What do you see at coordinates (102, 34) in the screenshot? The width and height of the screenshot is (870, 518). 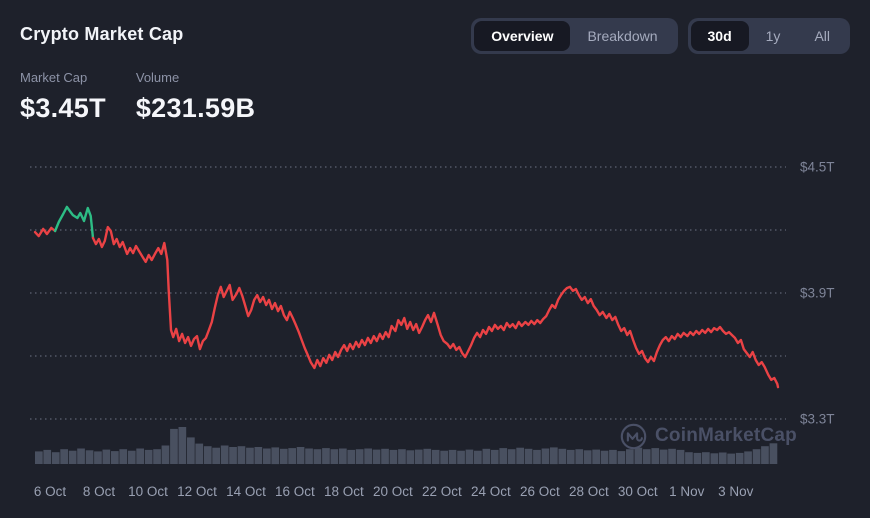 I see `page-title: Crypto Market Cap` at bounding box center [102, 34].